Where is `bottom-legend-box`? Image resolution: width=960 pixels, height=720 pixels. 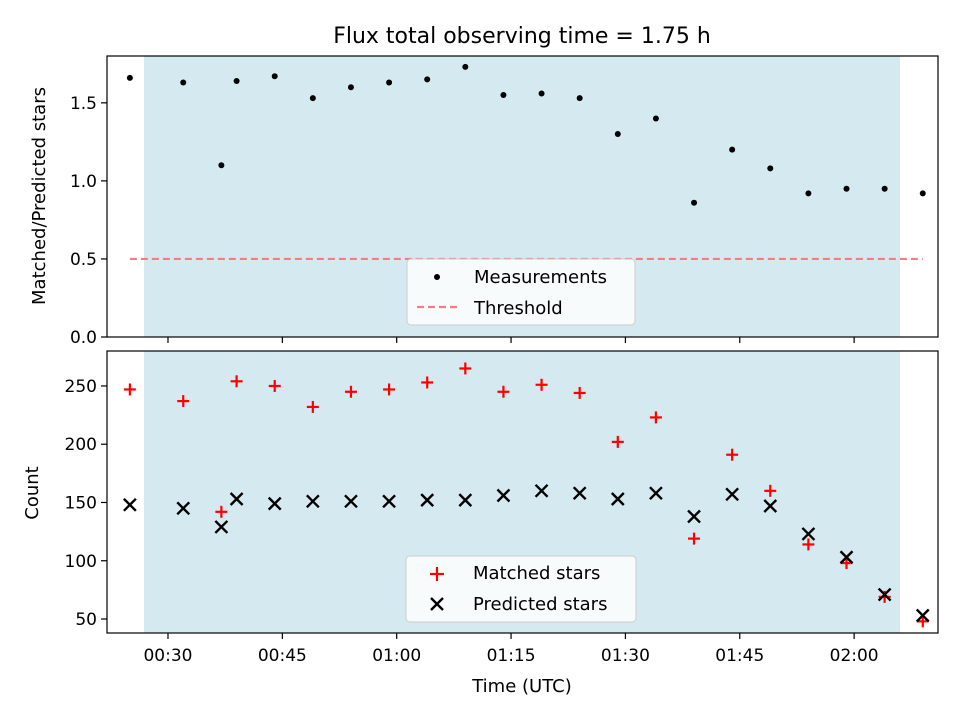 bottom-legend-box is located at coordinates (521, 589).